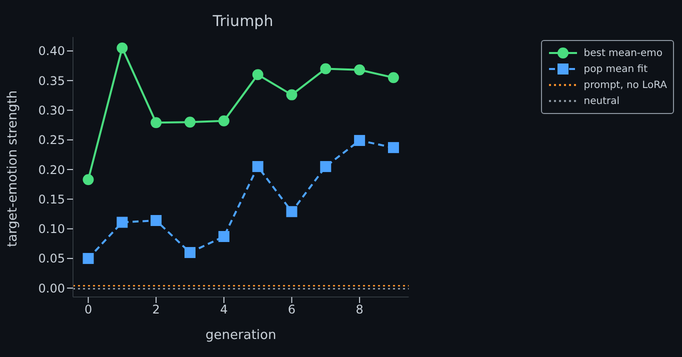  Describe the element at coordinates (360, 309) in the screenshot. I see `x-tick-label: 8` at that location.